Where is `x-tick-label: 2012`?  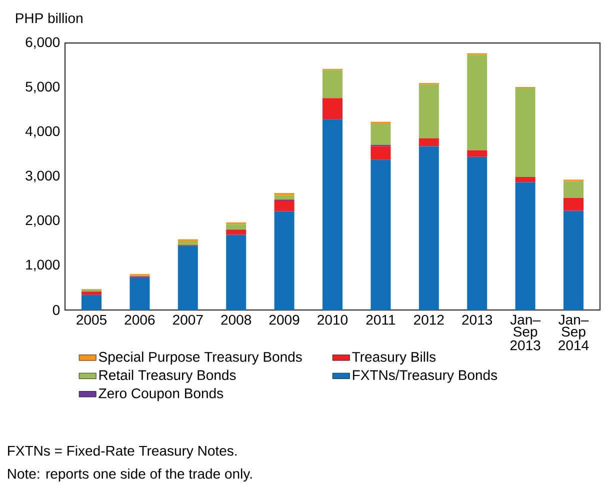 x-tick-label: 2012 is located at coordinates (429, 319).